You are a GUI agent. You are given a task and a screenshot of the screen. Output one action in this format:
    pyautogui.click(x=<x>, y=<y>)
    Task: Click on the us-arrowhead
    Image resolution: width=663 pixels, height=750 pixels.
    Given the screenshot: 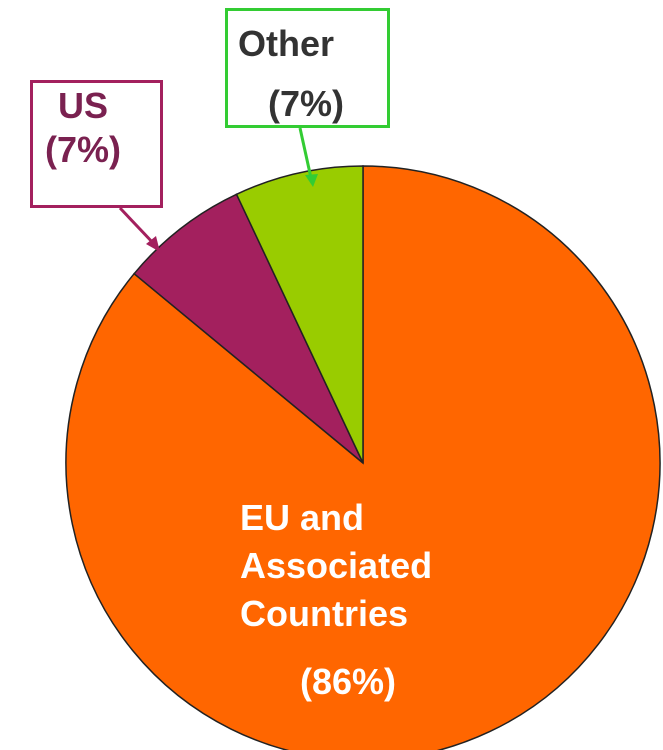 What is the action you would take?
    pyautogui.click(x=153, y=244)
    